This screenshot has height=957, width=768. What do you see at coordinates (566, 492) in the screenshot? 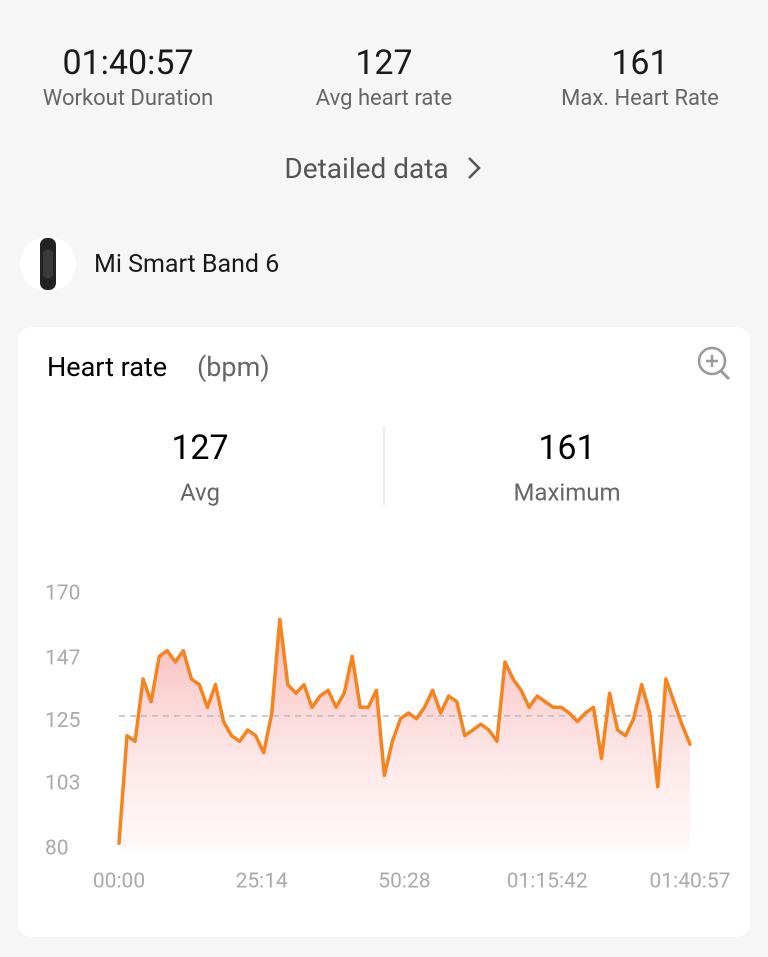
I see `max-label: Maximum` at bounding box center [566, 492].